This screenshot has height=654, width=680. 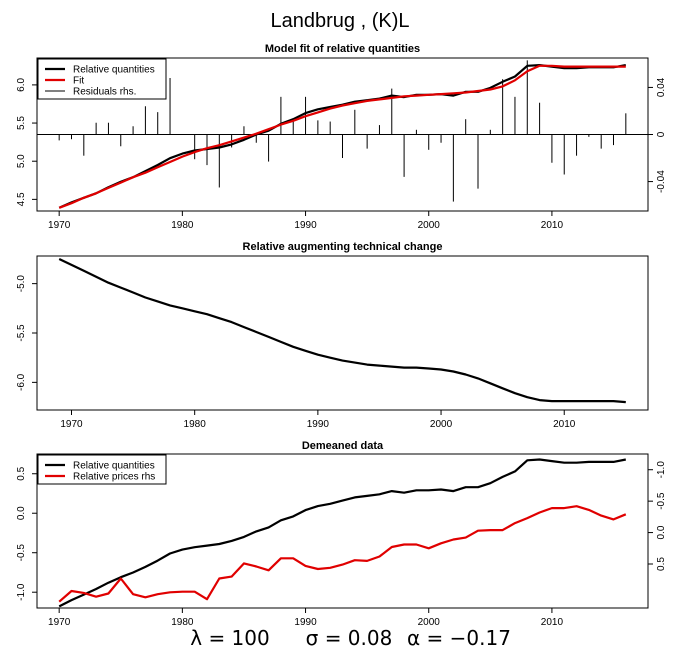 What do you see at coordinates (21, 284) in the screenshot?
I see `y-tick-label: -5.0` at bounding box center [21, 284].